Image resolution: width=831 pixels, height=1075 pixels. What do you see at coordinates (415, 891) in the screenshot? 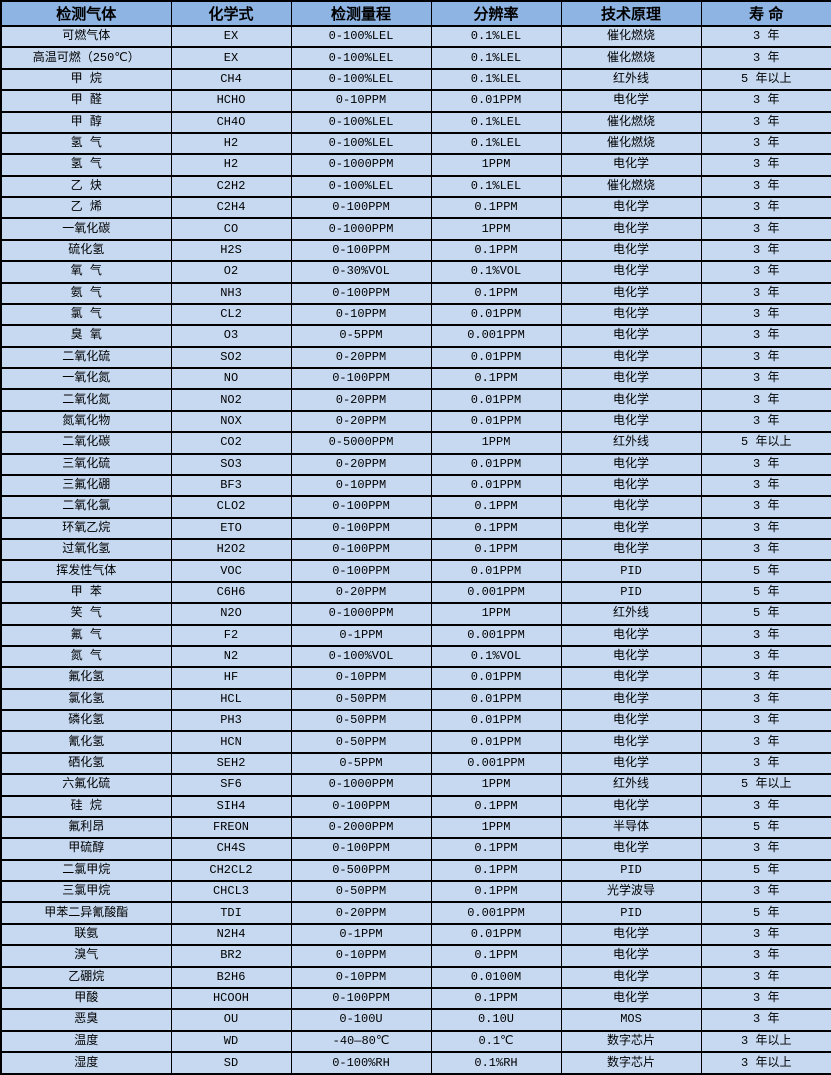
I see `table-row: 三氯甲烷 CHCL3 0-50PPM 0.1PPM 光学波导 3 年` at bounding box center [415, 891].